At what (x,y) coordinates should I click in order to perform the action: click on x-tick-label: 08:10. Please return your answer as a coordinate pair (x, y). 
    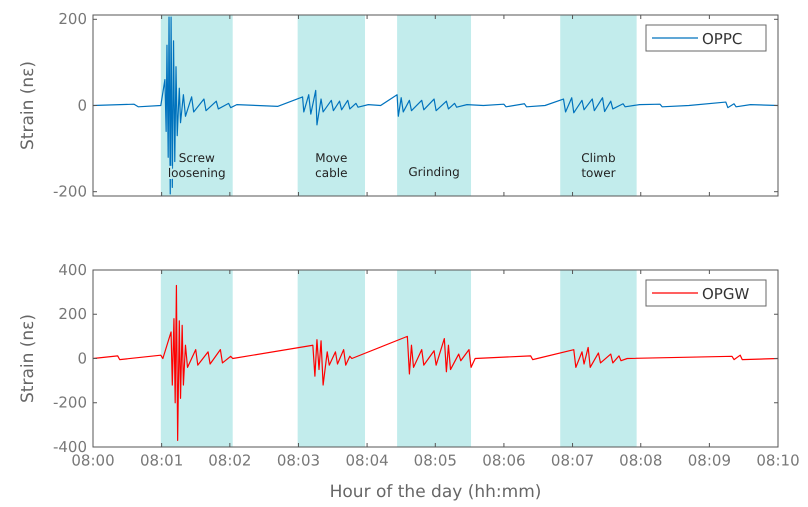
    Looking at the image, I should click on (778, 461).